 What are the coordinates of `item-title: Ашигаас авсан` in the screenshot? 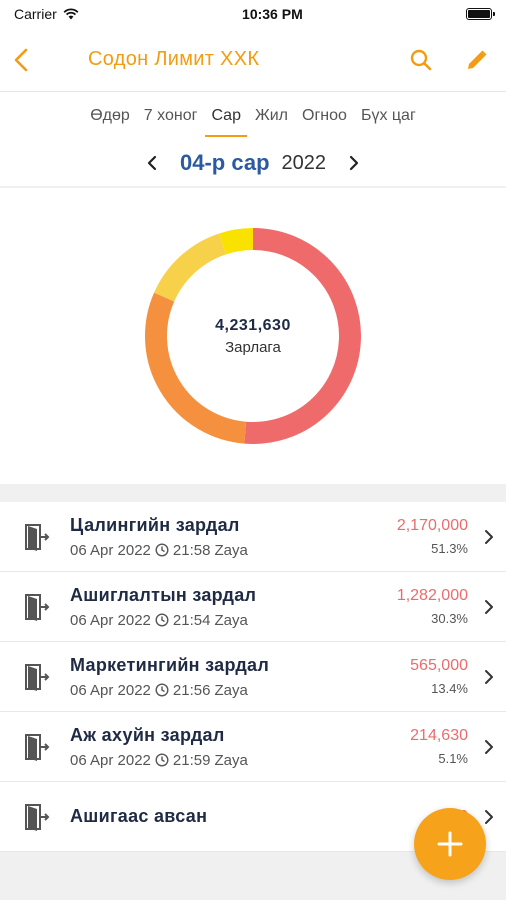 It's located at (139, 816).